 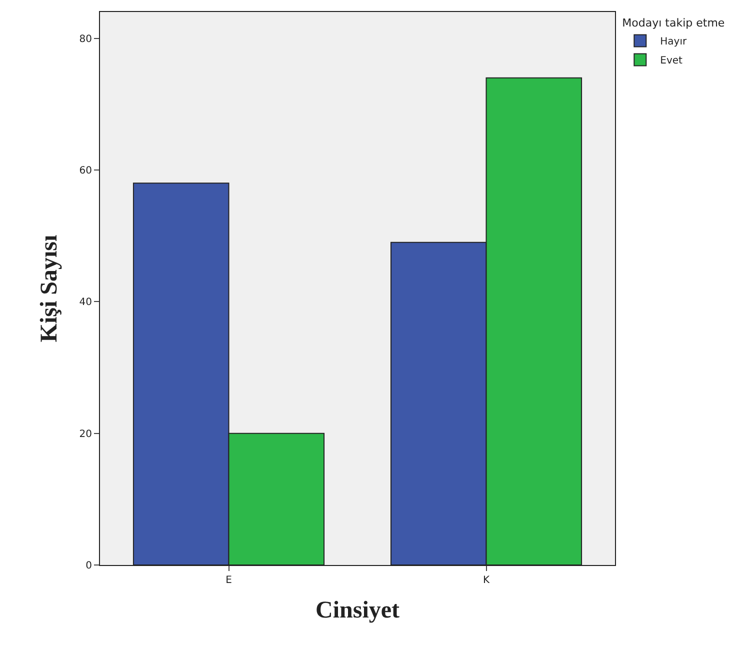 I want to click on legend-label: Evet, so click(x=671, y=61).